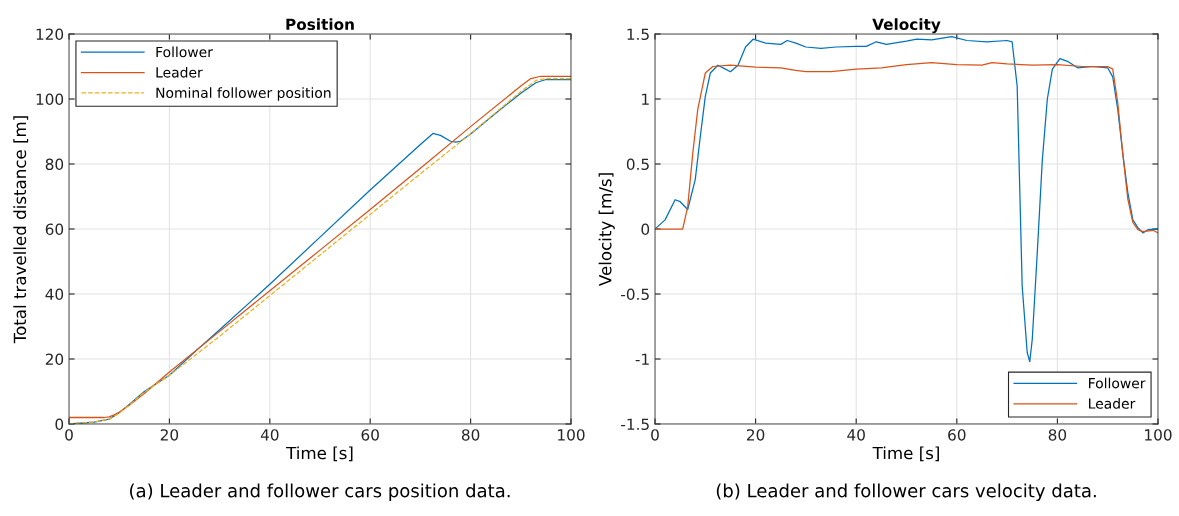 The width and height of the screenshot is (1179, 516). What do you see at coordinates (637, 164) in the screenshot?
I see `y-tick-label: 0.5` at bounding box center [637, 164].